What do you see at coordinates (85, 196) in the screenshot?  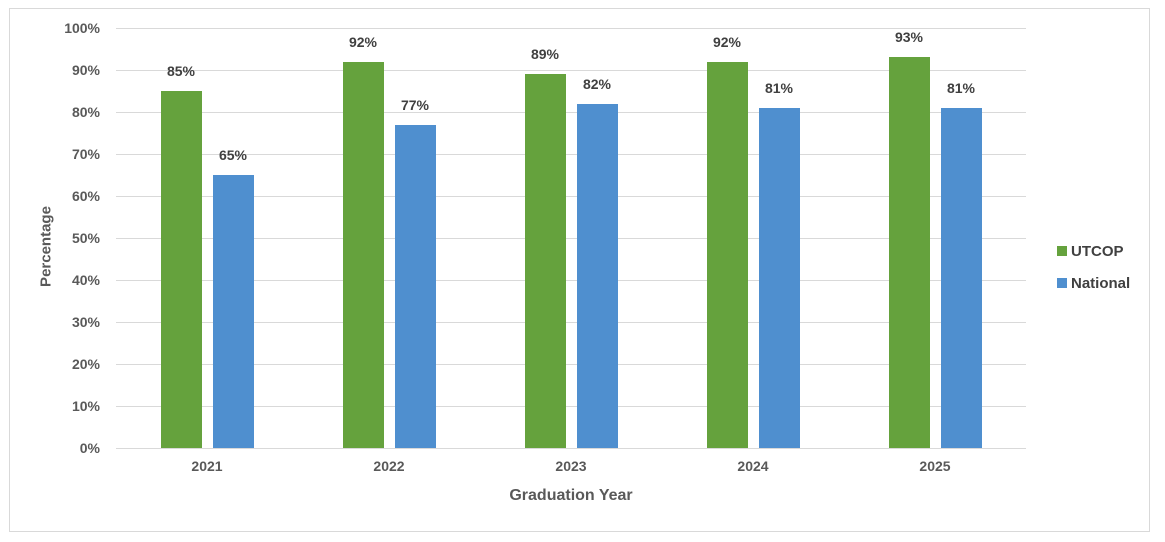 I see `y-tick-label: 60%` at bounding box center [85, 196].